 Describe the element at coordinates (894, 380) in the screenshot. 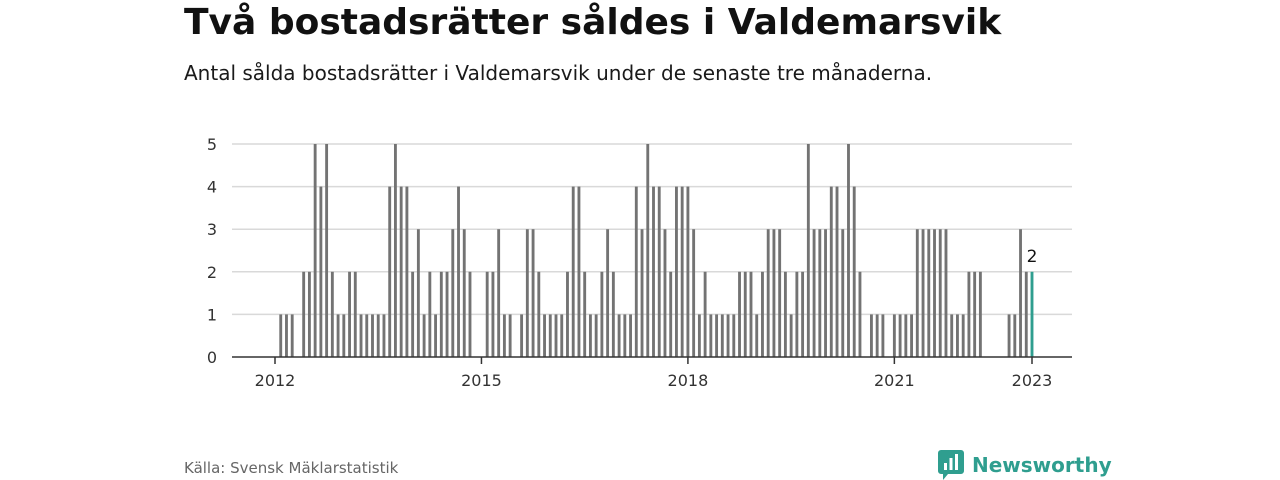

I see `x-tick-label: 2021` at that location.